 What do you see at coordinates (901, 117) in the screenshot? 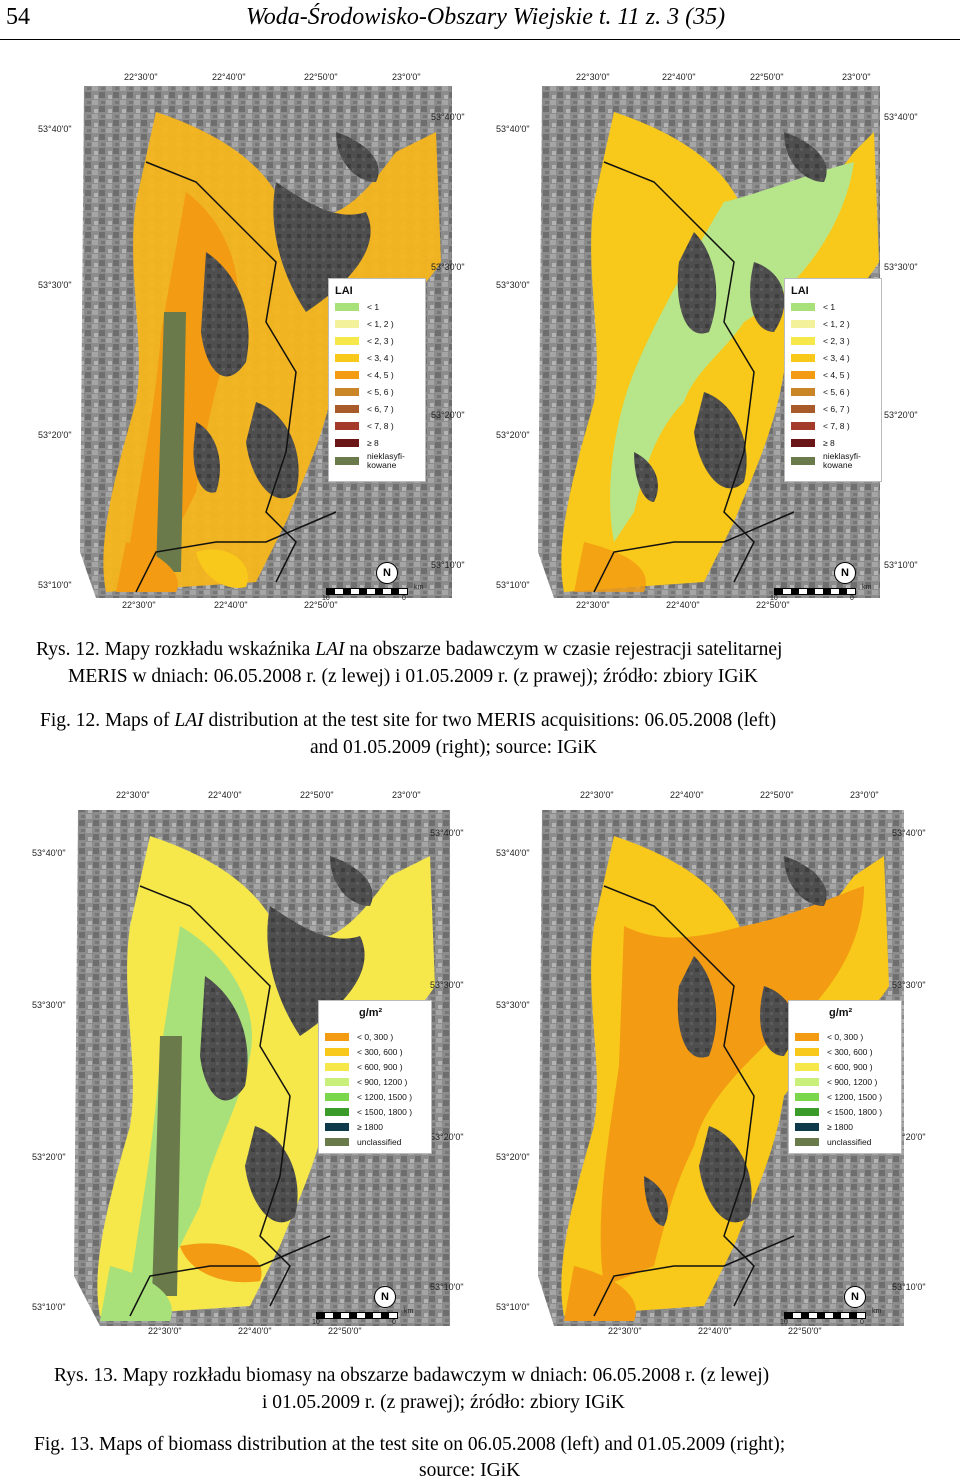
I see `lat-label-right: 53°40'0"` at bounding box center [901, 117].